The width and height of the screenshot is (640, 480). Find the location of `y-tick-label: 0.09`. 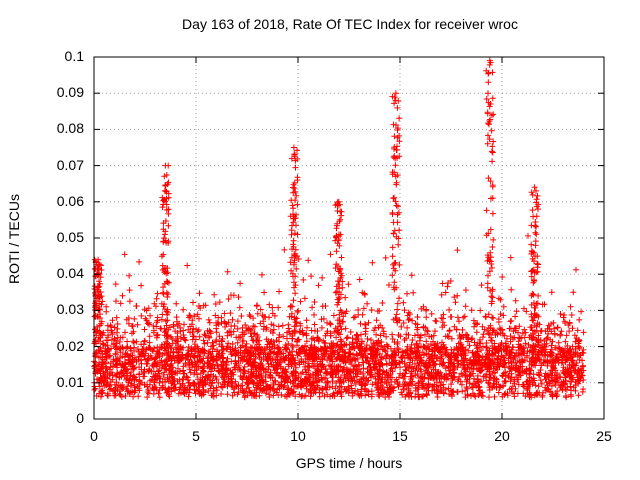

y-tick-label: 0.09 is located at coordinates (70, 92).